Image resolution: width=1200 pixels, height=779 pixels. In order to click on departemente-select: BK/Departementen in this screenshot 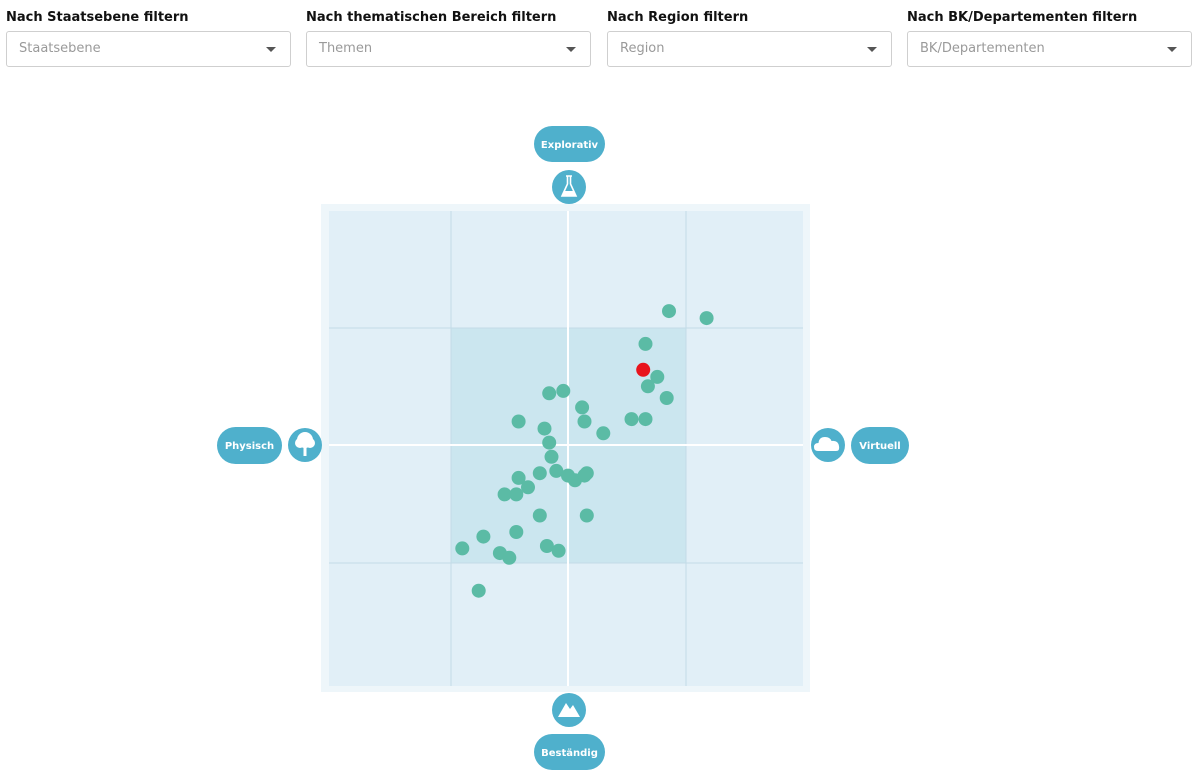, I will do `click(1049, 49)`.